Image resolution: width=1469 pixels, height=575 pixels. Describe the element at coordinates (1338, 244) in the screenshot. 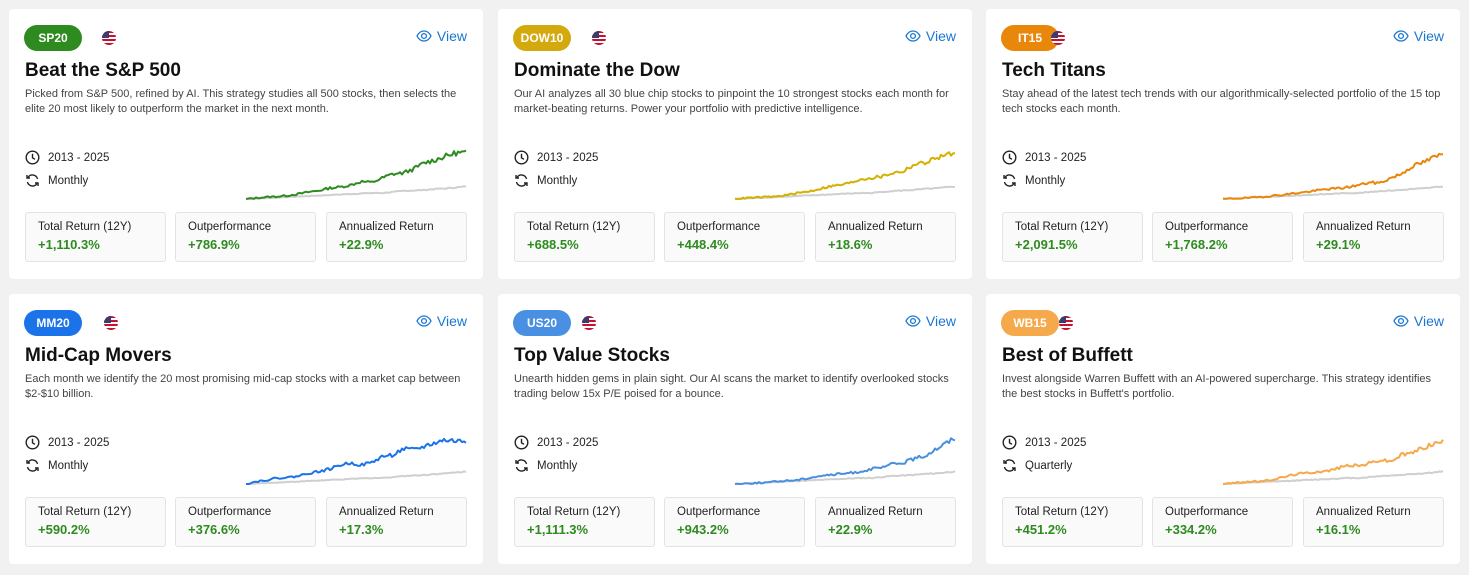

I see `stat-value: +29.1%` at that location.